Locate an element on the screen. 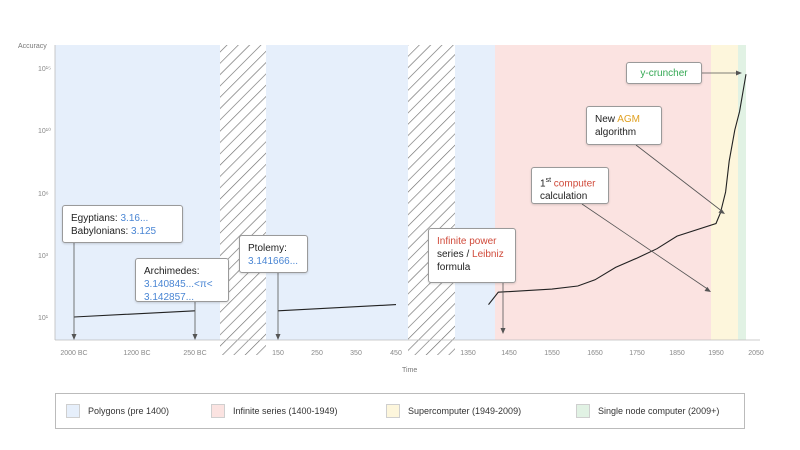 The height and width of the screenshot is (450, 800). babylon-value: 3.125 is located at coordinates (144, 231).